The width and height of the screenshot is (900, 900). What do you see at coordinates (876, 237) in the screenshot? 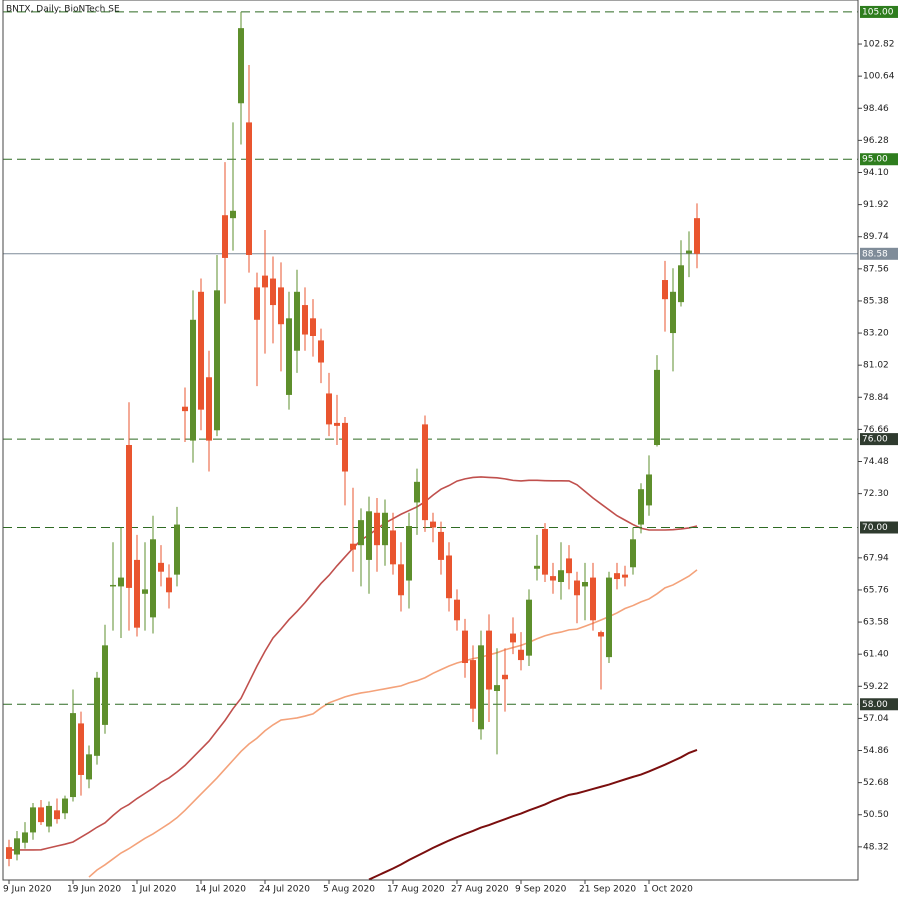
I see `y-tick-label: 89.74` at bounding box center [876, 237].